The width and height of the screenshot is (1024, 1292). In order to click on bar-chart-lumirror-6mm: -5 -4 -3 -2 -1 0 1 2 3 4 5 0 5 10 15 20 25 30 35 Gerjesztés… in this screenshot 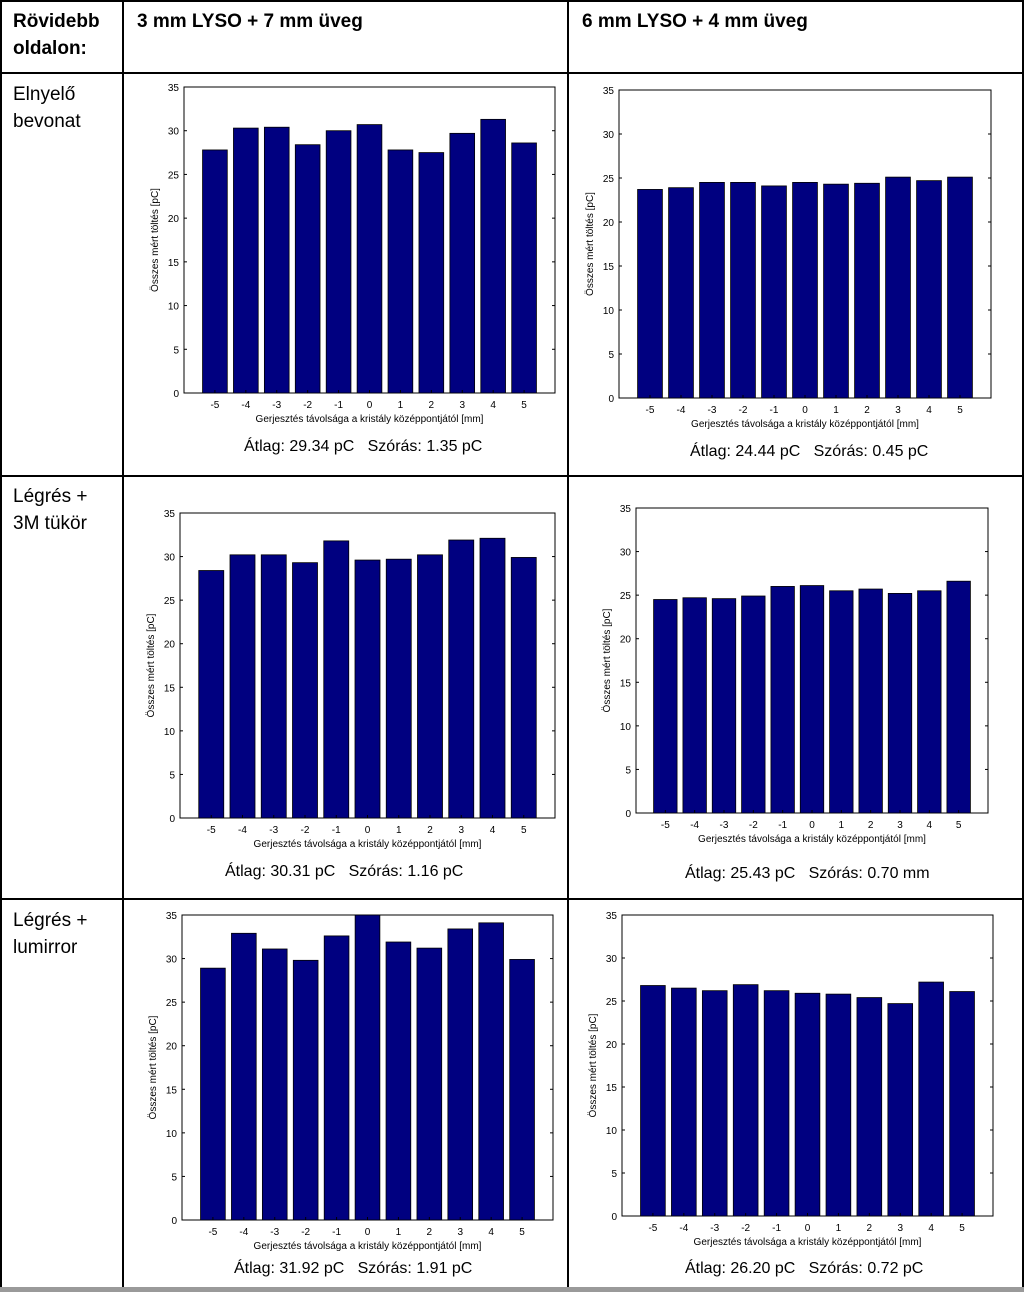, I will do `click(790, 1079)`.